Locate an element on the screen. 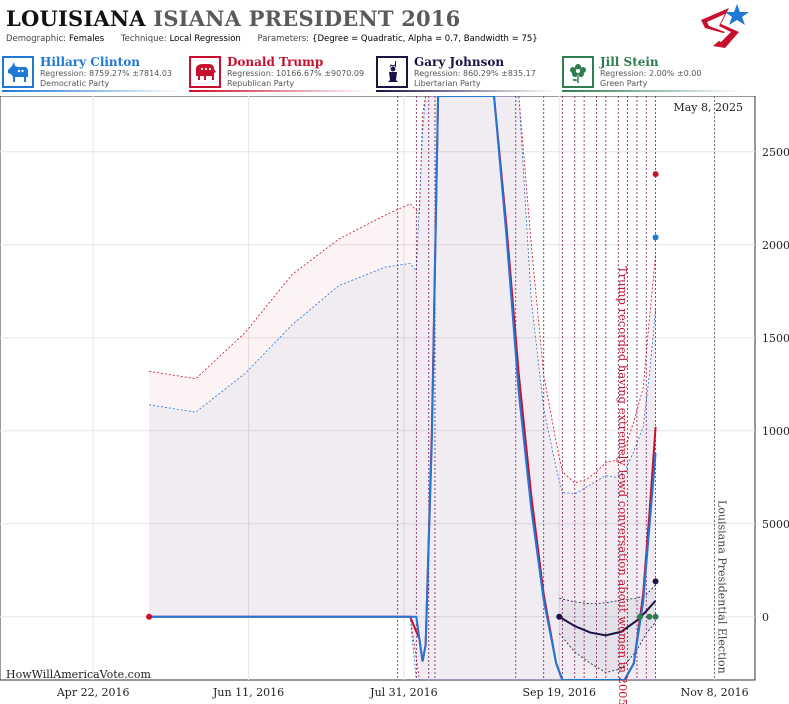 The width and height of the screenshot is (789, 704). x-tick-label: Jul 31, 2016 is located at coordinates (403, 692).